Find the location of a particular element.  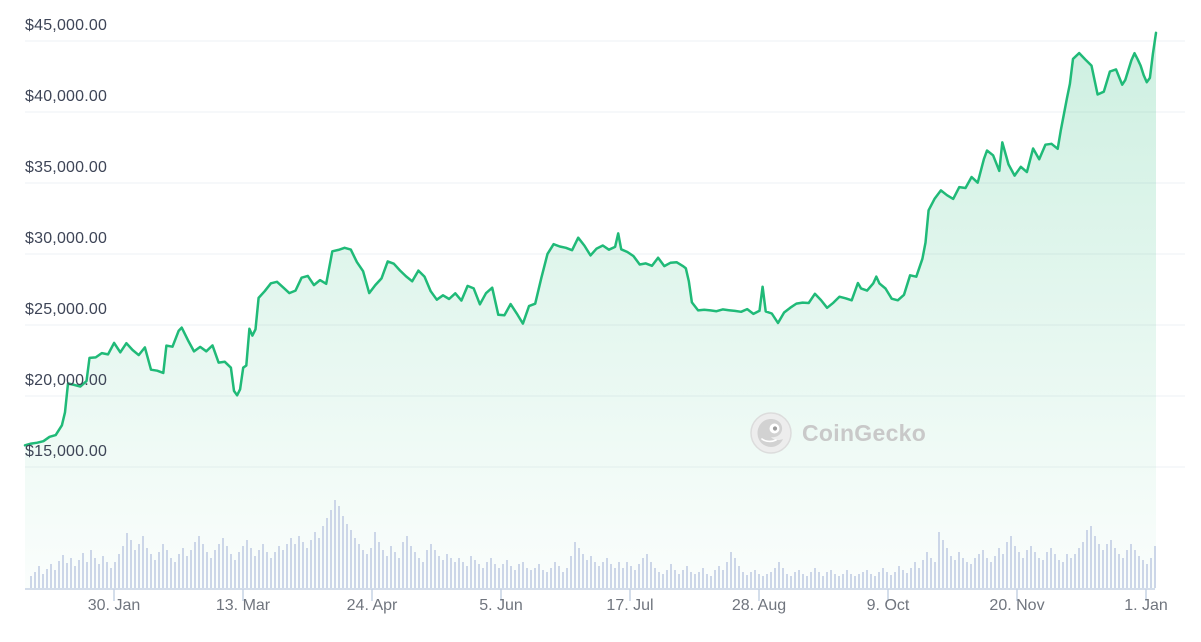

x-axis-label: 30. Jan is located at coordinates (114, 605).